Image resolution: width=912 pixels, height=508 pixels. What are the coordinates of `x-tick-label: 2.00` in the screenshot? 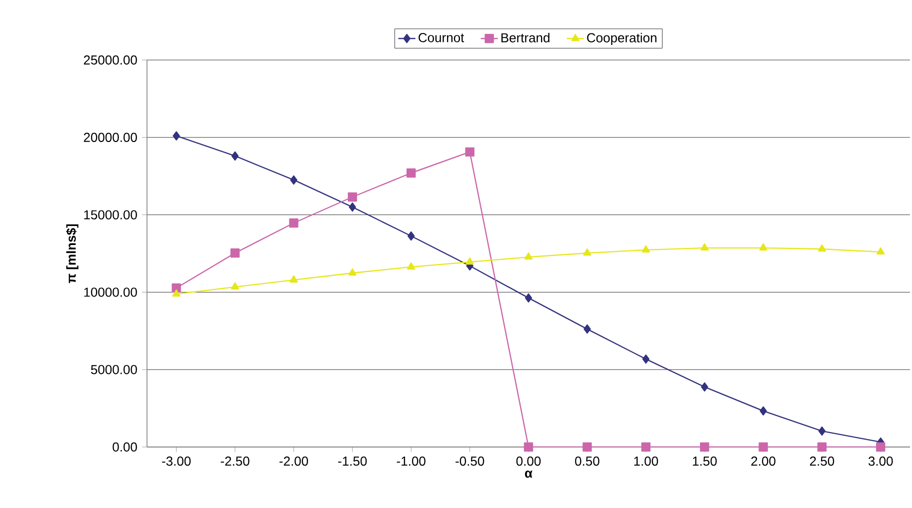 It's located at (763, 461).